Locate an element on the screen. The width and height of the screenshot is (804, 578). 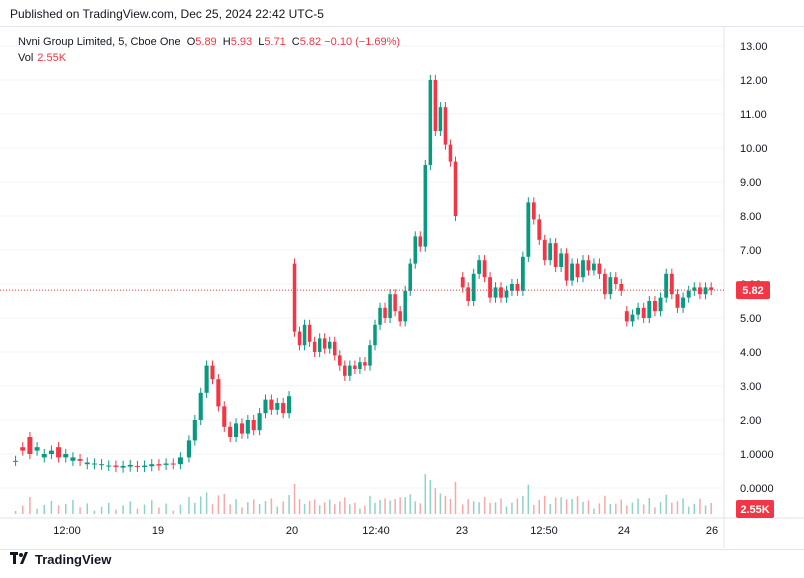
brand-name: TradingView is located at coordinates (73, 559).